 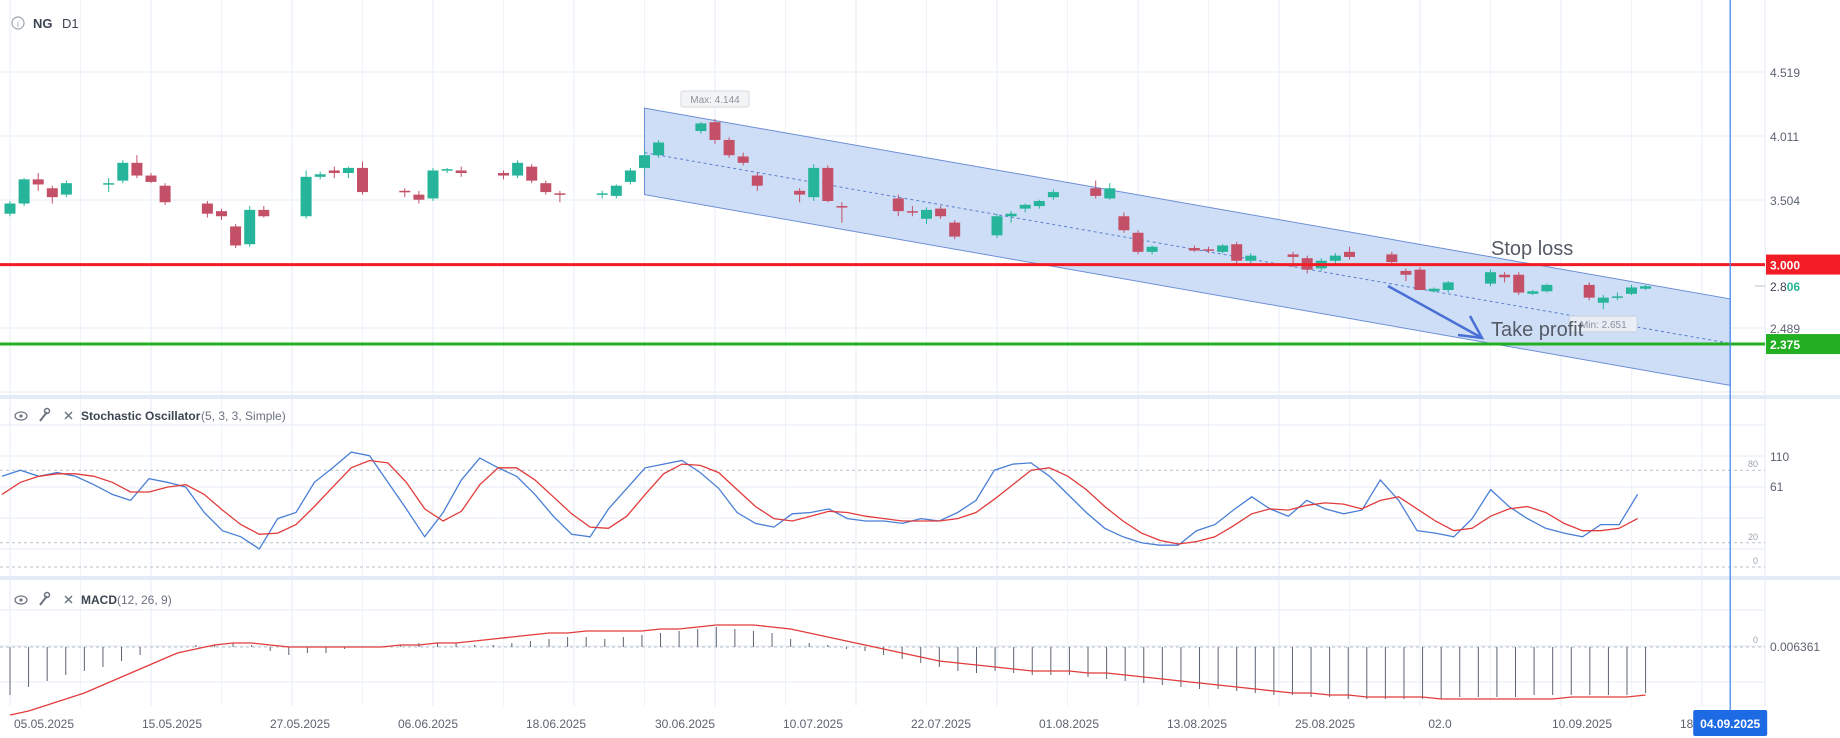 I want to click on stoch-k-line, so click(x=820, y=500).